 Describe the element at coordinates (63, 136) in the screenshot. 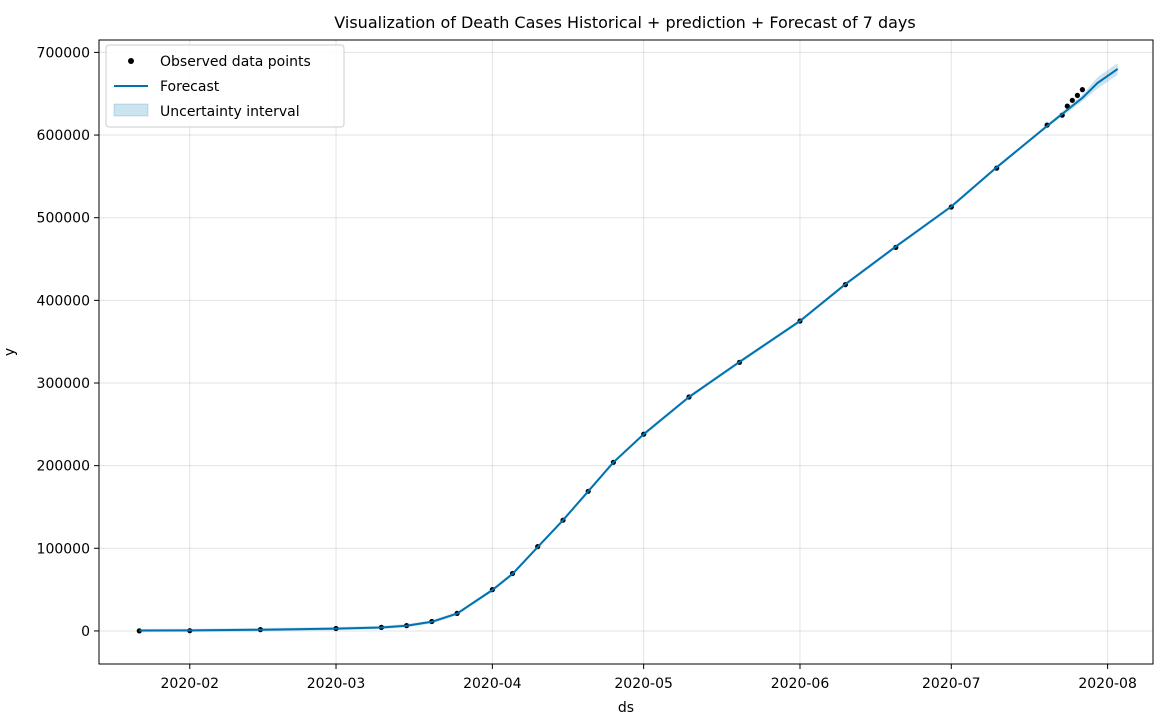

I see `y-tick-label: 600000` at that location.